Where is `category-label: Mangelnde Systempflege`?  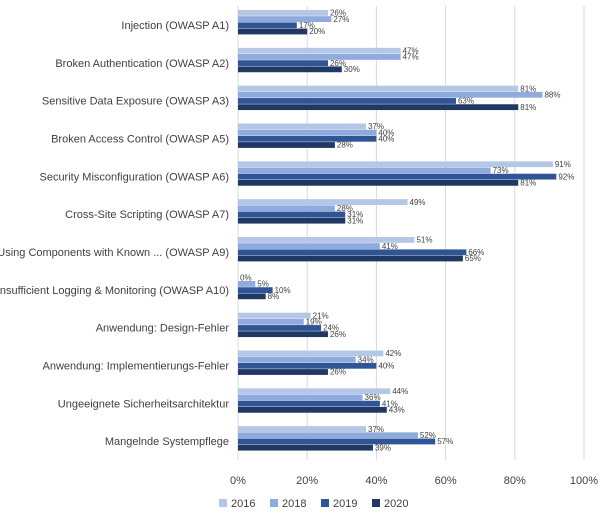
category-label: Mangelnde Systempflege is located at coordinates (167, 442).